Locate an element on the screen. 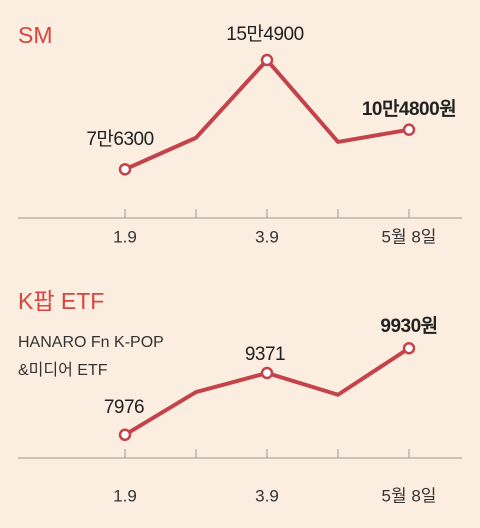 The image size is (480, 528). chart-title: K팝 ETF is located at coordinates (61, 301).